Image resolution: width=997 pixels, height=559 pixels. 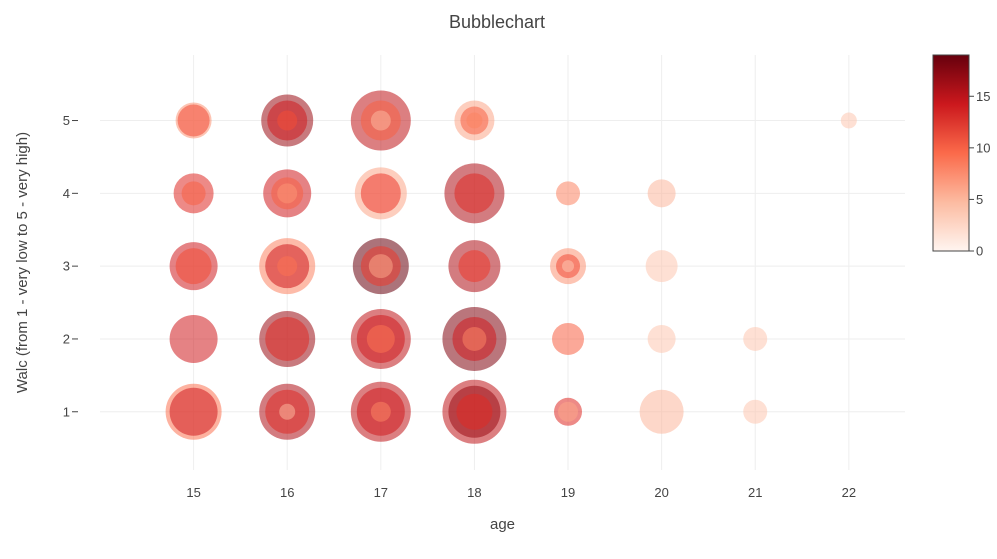 What do you see at coordinates (983, 96) in the screenshot?
I see `colorbar-tick-label: 15` at bounding box center [983, 96].